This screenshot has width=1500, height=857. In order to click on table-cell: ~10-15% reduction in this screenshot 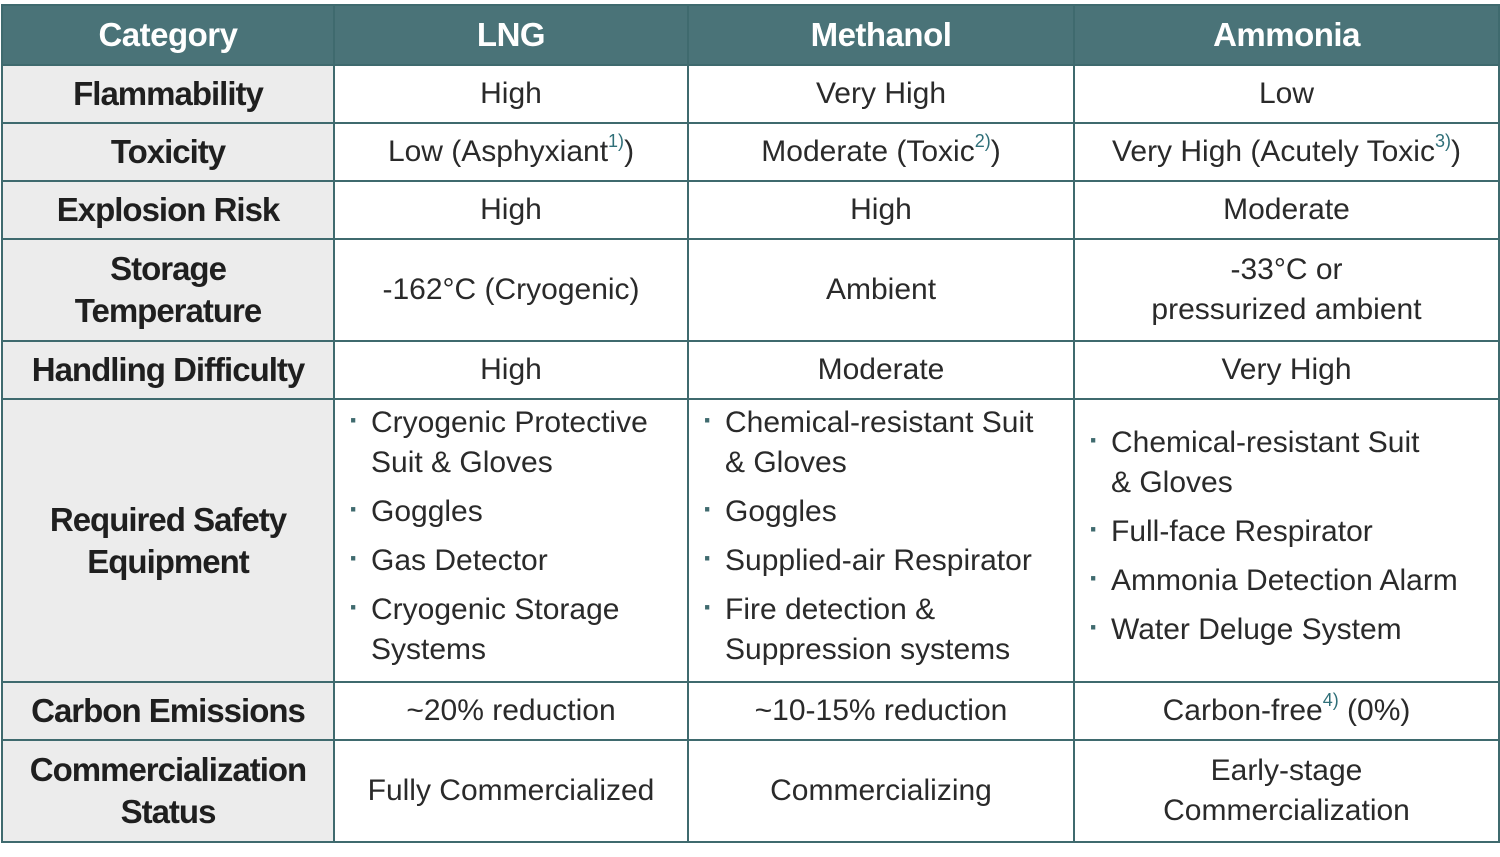, I will do `click(881, 711)`.